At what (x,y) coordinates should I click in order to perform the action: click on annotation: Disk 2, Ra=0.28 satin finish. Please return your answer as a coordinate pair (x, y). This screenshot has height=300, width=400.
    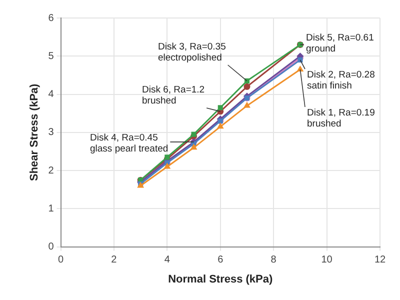
    Looking at the image, I should click on (341, 80).